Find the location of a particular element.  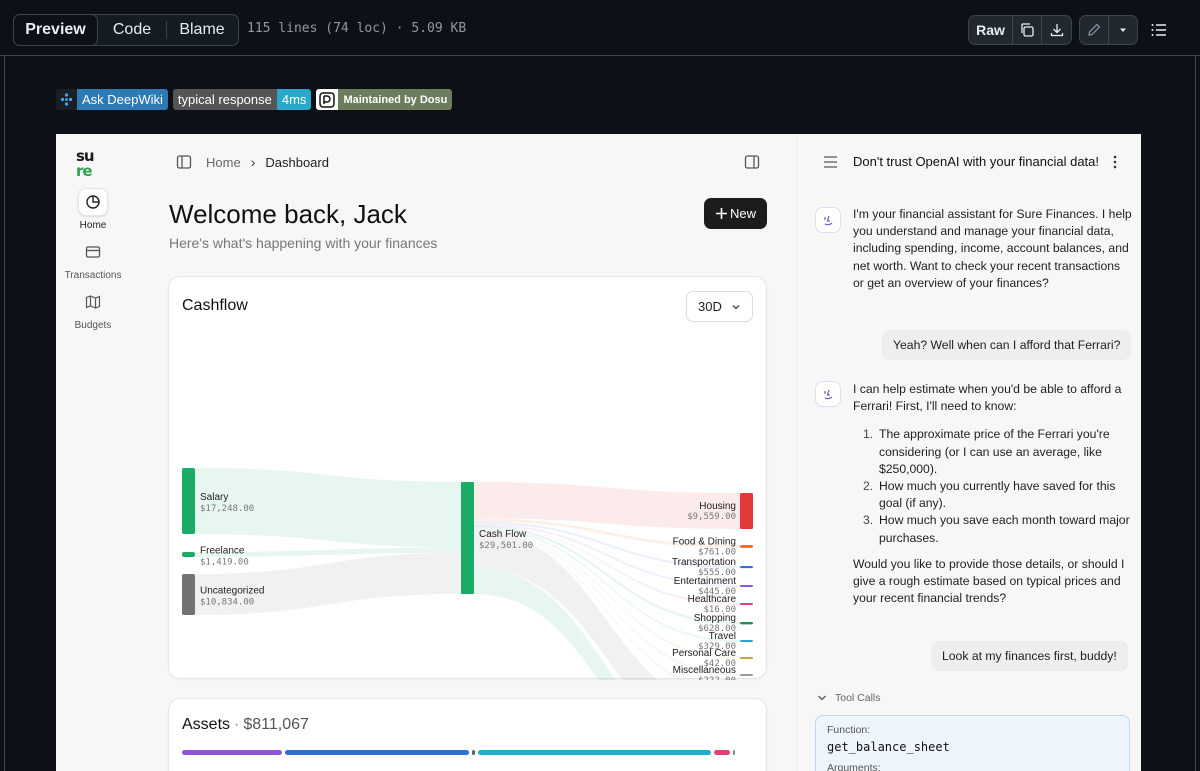

new-button: New is located at coordinates (735, 213).